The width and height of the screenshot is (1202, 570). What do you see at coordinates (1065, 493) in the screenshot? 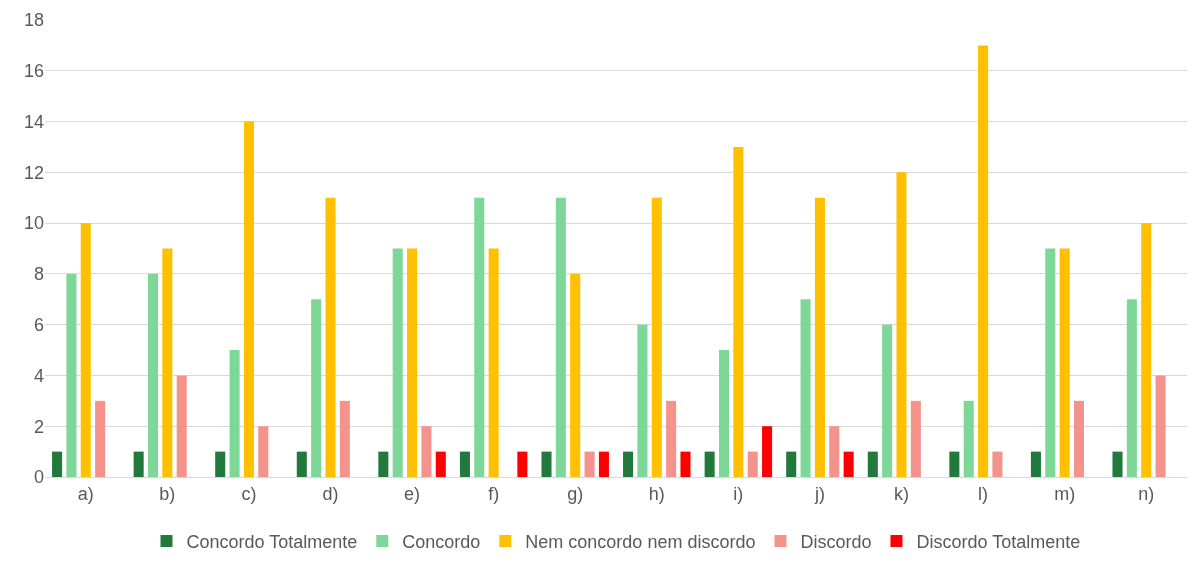
I see `x-tick-label: m)` at bounding box center [1065, 493].